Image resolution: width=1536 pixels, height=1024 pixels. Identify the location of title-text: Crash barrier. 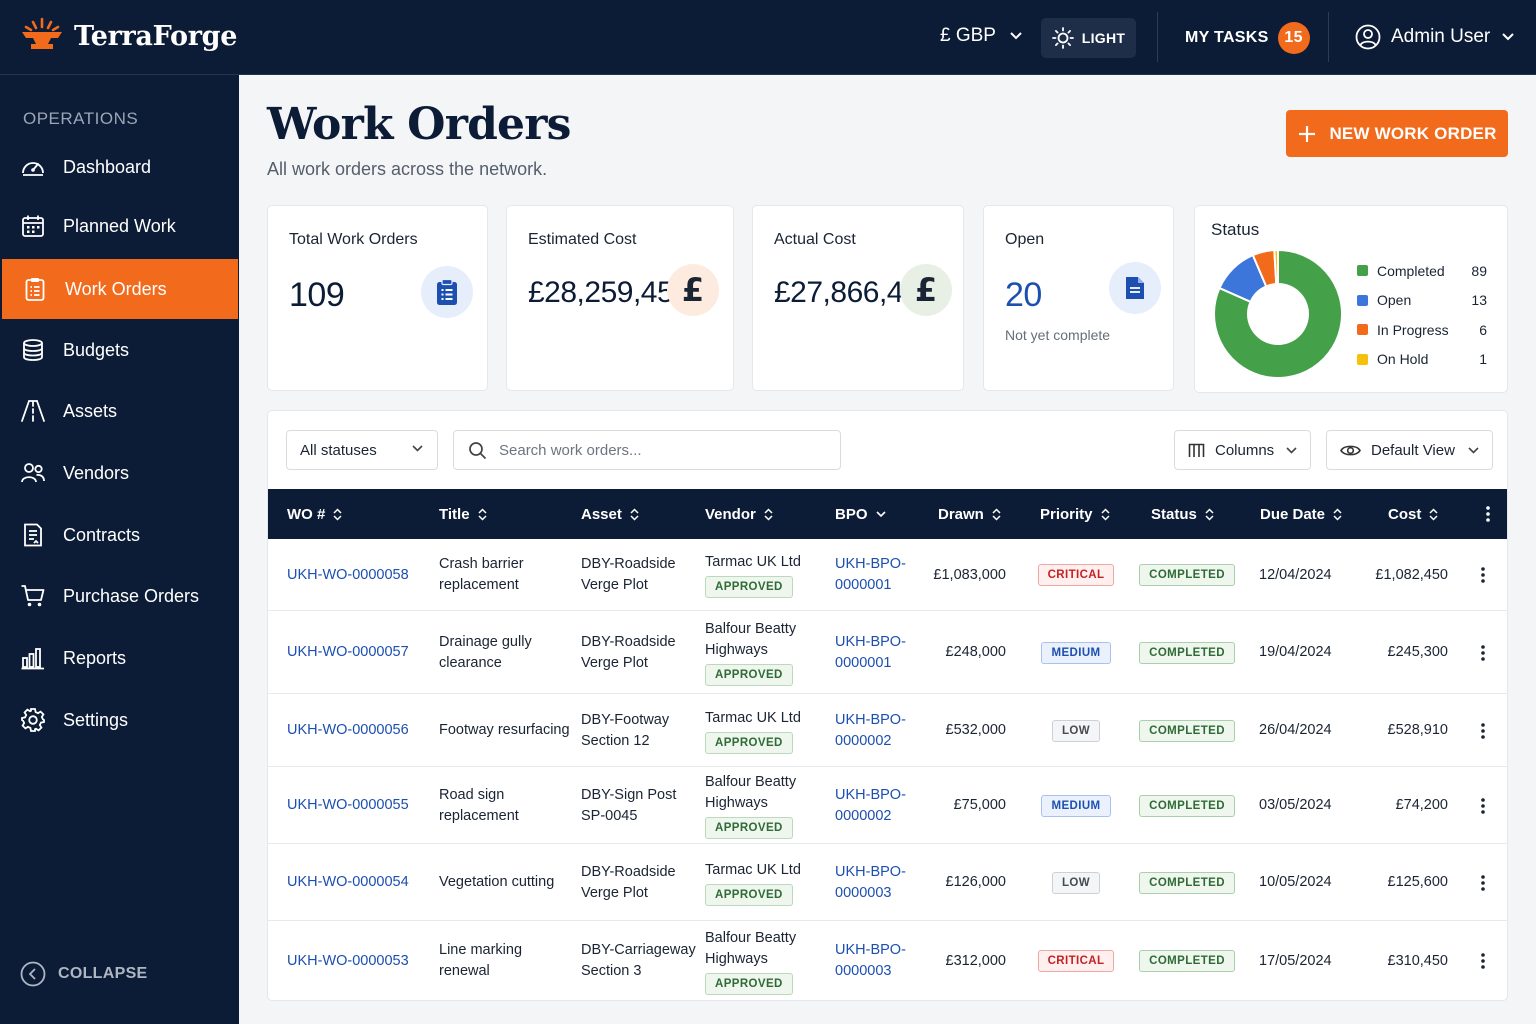
(481, 564).